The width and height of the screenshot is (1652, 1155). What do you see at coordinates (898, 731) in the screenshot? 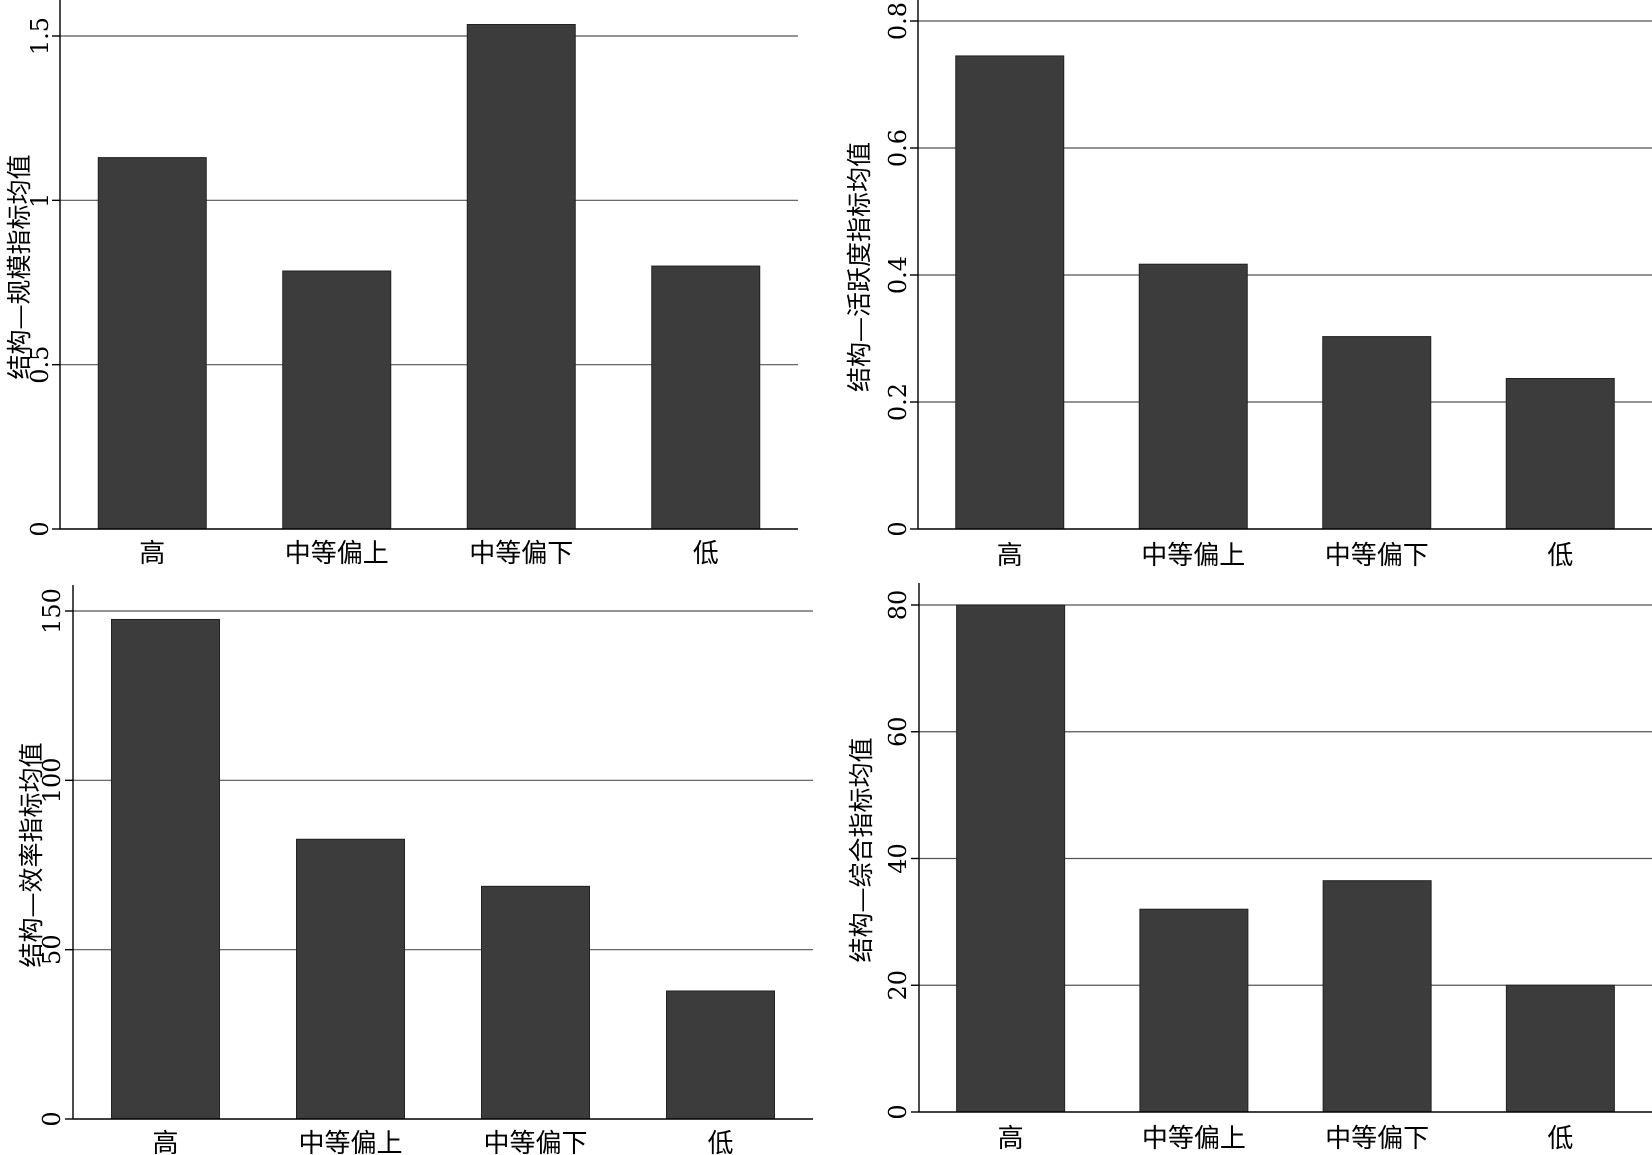
I see `y-tick-label: 60` at bounding box center [898, 731].